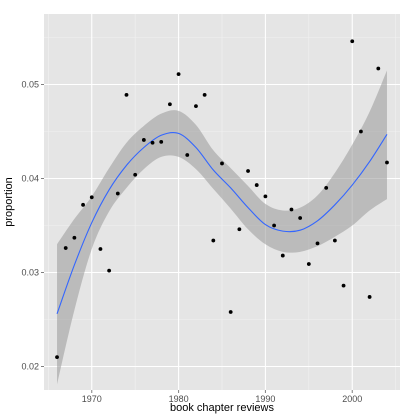  What do you see at coordinates (30, 85) in the screenshot?
I see `y-tick-label: 0.05` at bounding box center [30, 85].